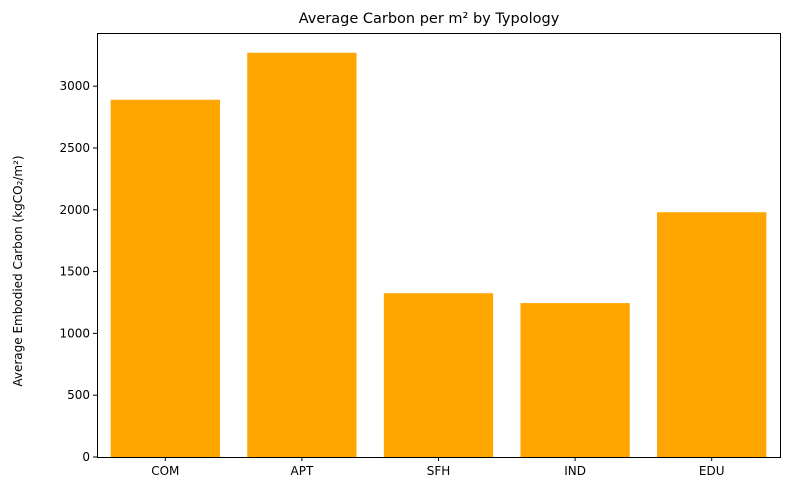 The image size is (790, 490). What do you see at coordinates (712, 334) in the screenshot?
I see `bar-edu` at bounding box center [712, 334].